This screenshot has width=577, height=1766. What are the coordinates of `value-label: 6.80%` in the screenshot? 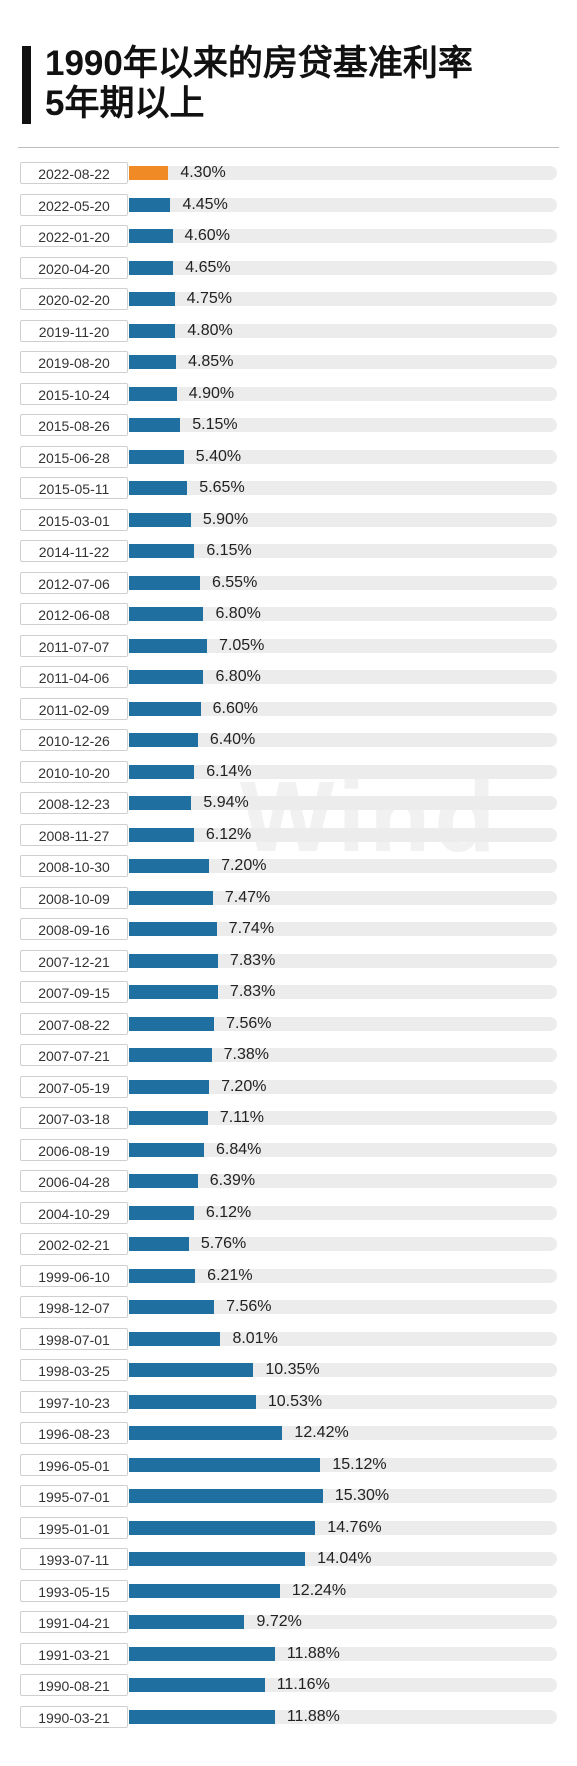 It's located at (238, 676).